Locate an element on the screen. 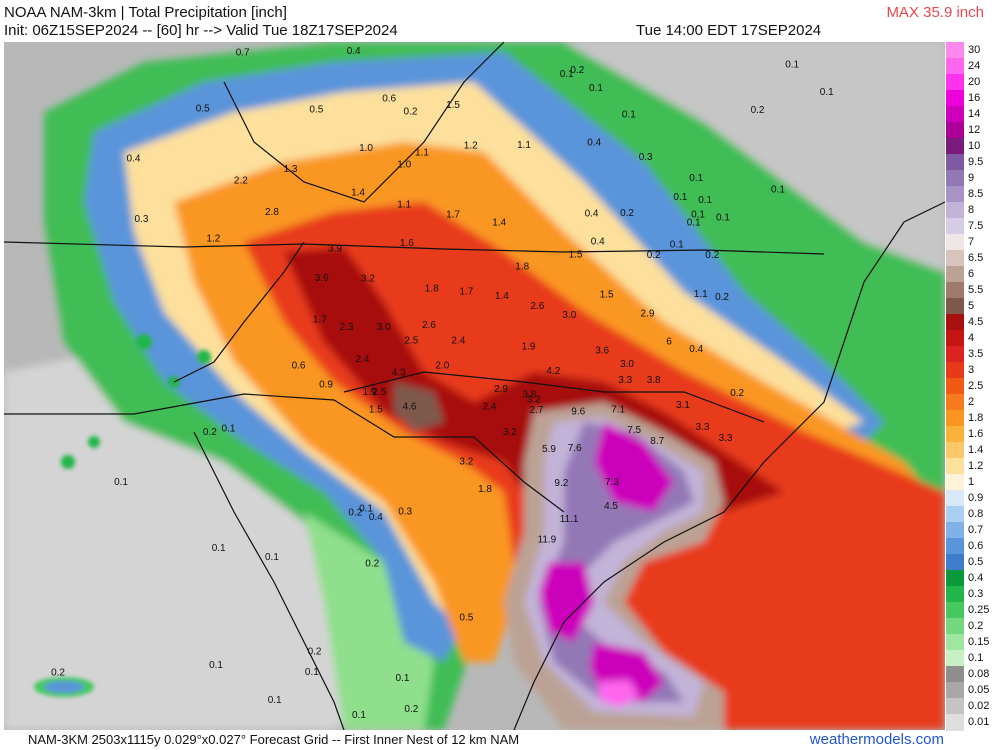 This screenshot has width=1000, height=750. precip-value-label: 0.6 is located at coordinates (389, 99).